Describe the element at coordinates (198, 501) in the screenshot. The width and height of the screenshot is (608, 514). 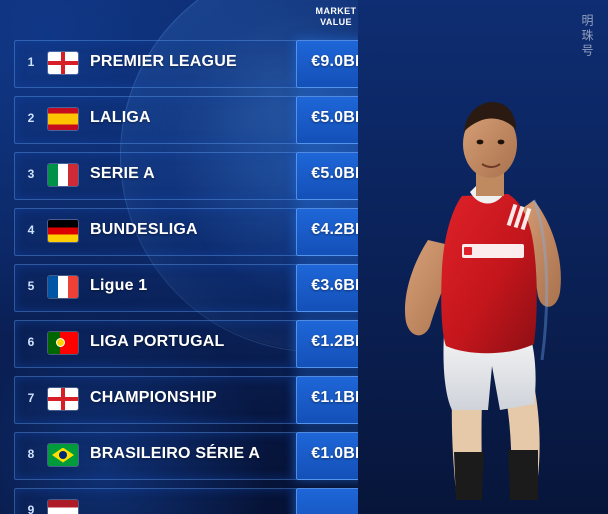
I see `table-row: 9` at that location.